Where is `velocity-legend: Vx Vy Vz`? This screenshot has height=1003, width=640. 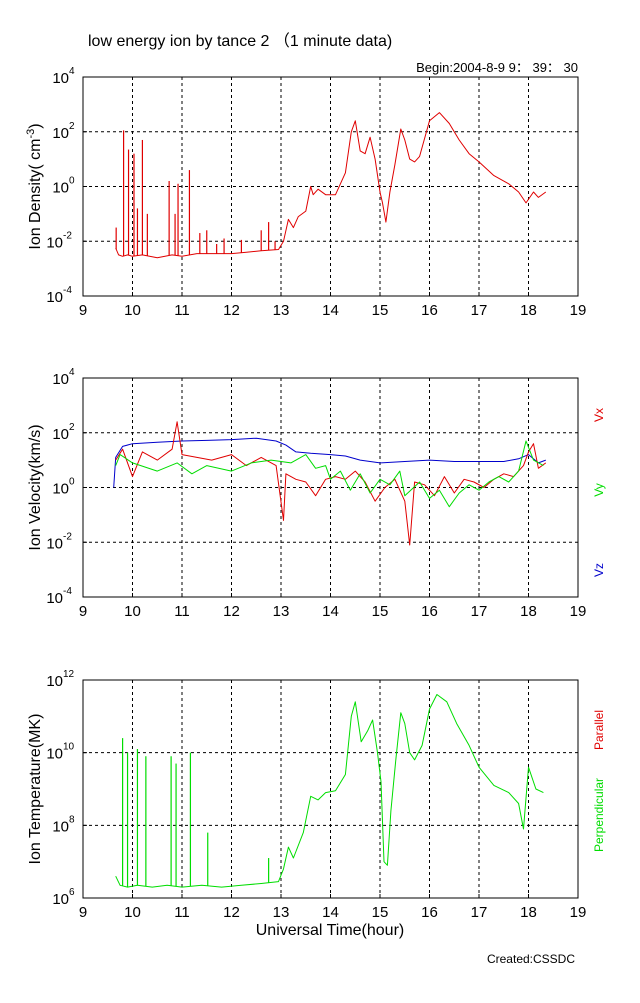
velocity-legend: Vx Vy Vz is located at coordinates (599, 492).